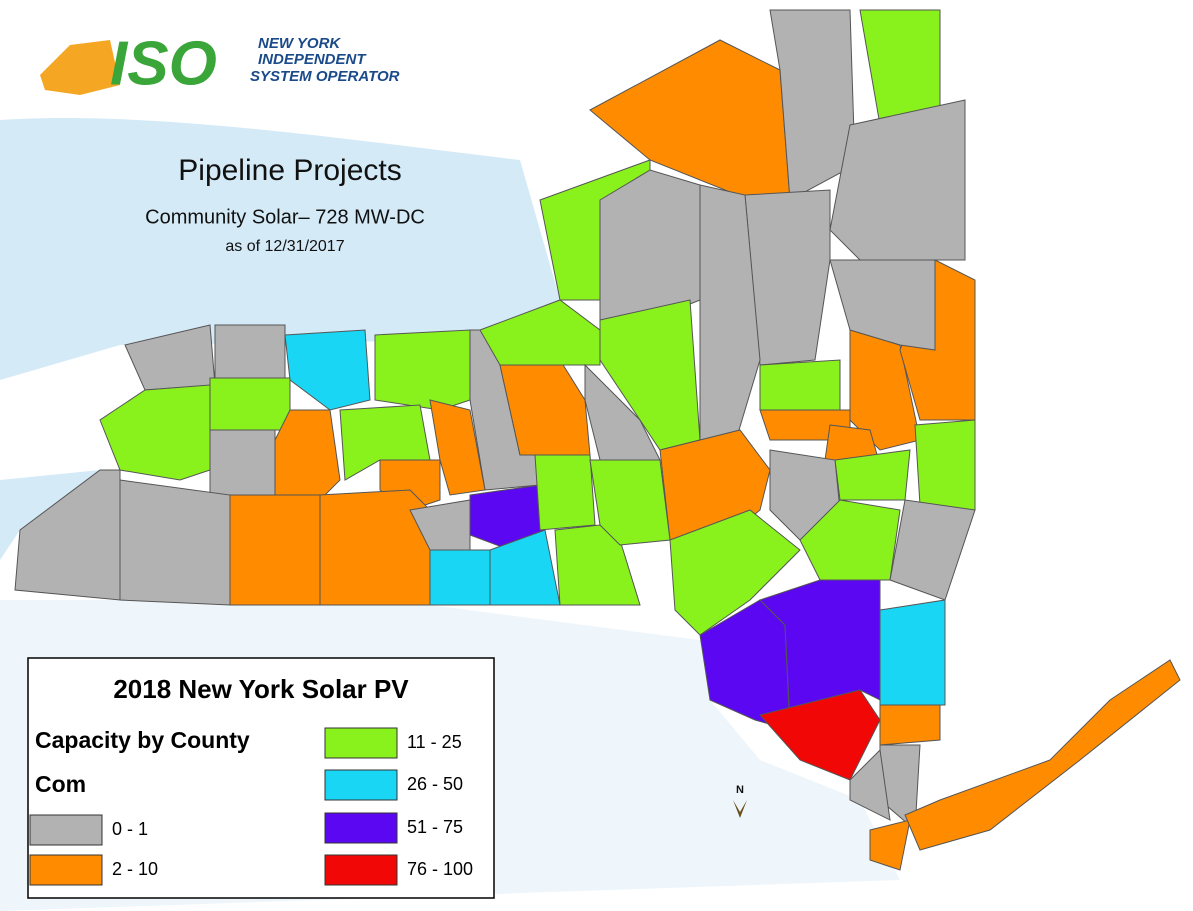  I want to click on logo-mark: ISO, so click(163, 63).